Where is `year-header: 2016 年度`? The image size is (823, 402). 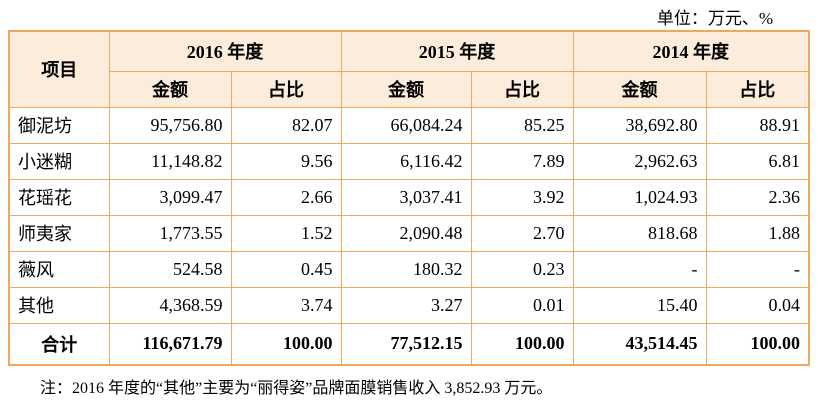 year-header: 2016 年度 is located at coordinates (225, 51).